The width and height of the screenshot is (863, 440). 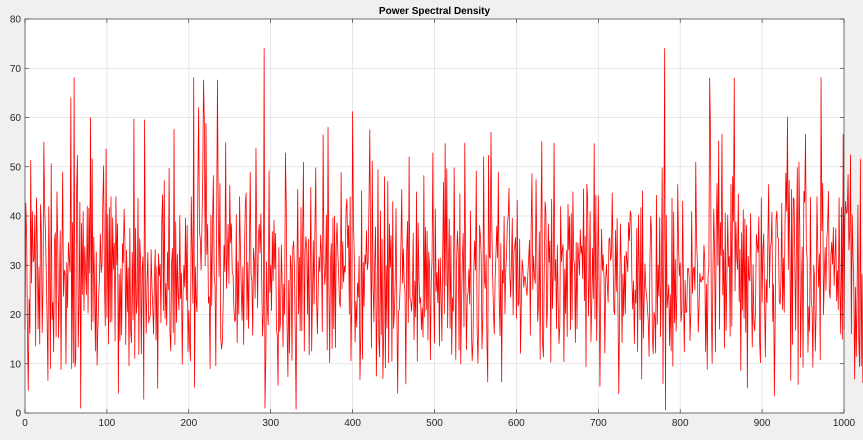 What do you see at coordinates (516, 423) in the screenshot?
I see `x-tick-label: 600` at bounding box center [516, 423].